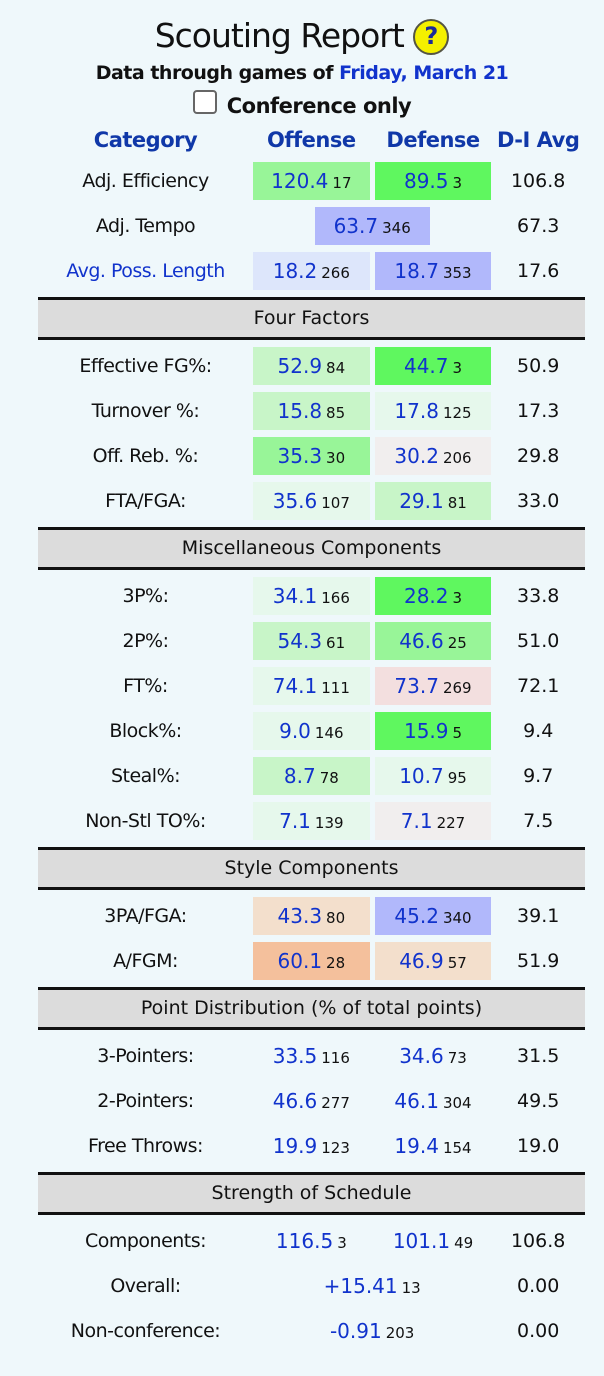  I want to click on defense-cell: 73.7 269, so click(433, 686).